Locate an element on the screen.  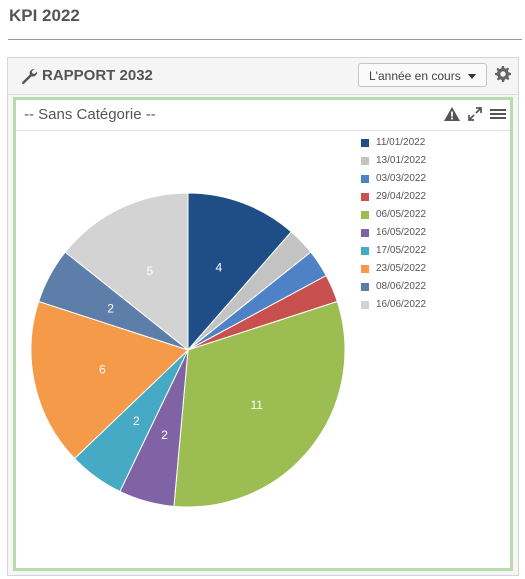
legend-item: 11/01/2022 is located at coordinates (429, 145).